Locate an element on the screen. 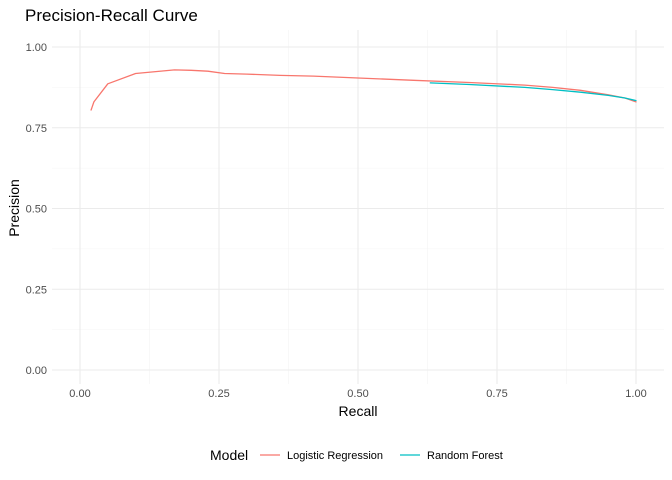  y-tick-label: 1.00 is located at coordinates (36, 48).